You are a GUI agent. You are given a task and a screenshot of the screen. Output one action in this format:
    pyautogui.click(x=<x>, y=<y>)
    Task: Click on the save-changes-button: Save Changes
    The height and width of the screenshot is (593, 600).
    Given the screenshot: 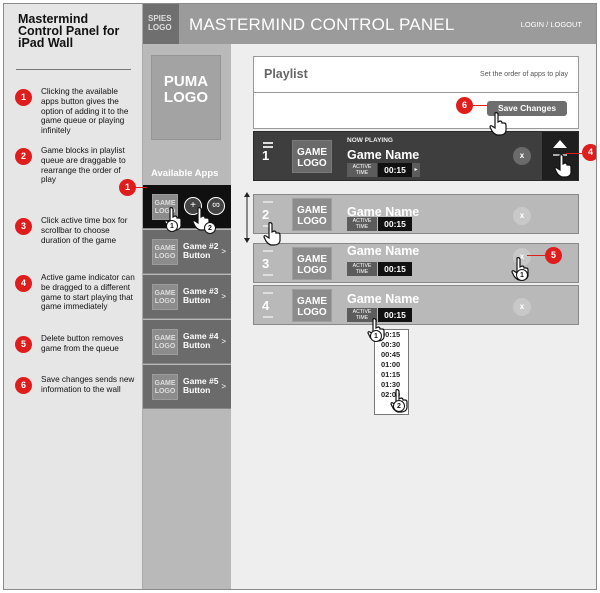 What is the action you would take?
    pyautogui.click(x=527, y=108)
    